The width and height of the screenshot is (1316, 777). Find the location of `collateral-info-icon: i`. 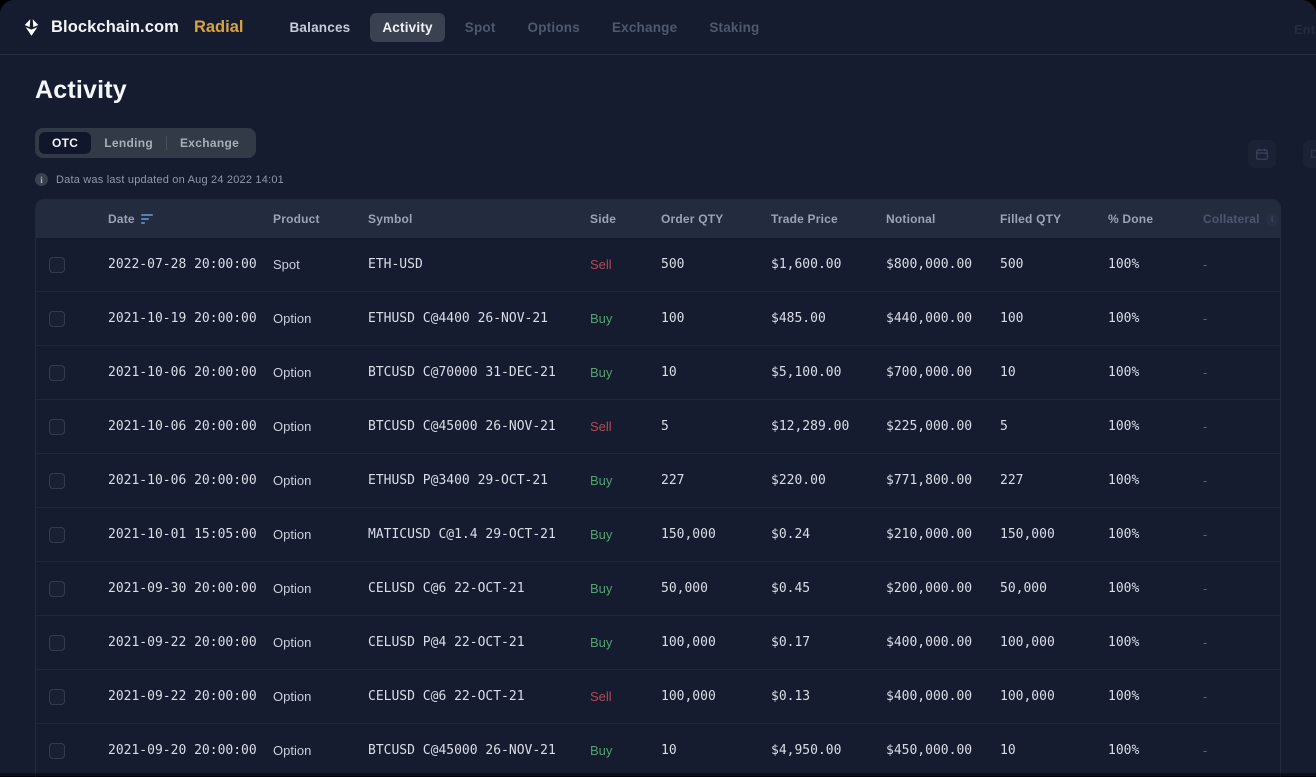

collateral-info-icon: i is located at coordinates (1272, 219).